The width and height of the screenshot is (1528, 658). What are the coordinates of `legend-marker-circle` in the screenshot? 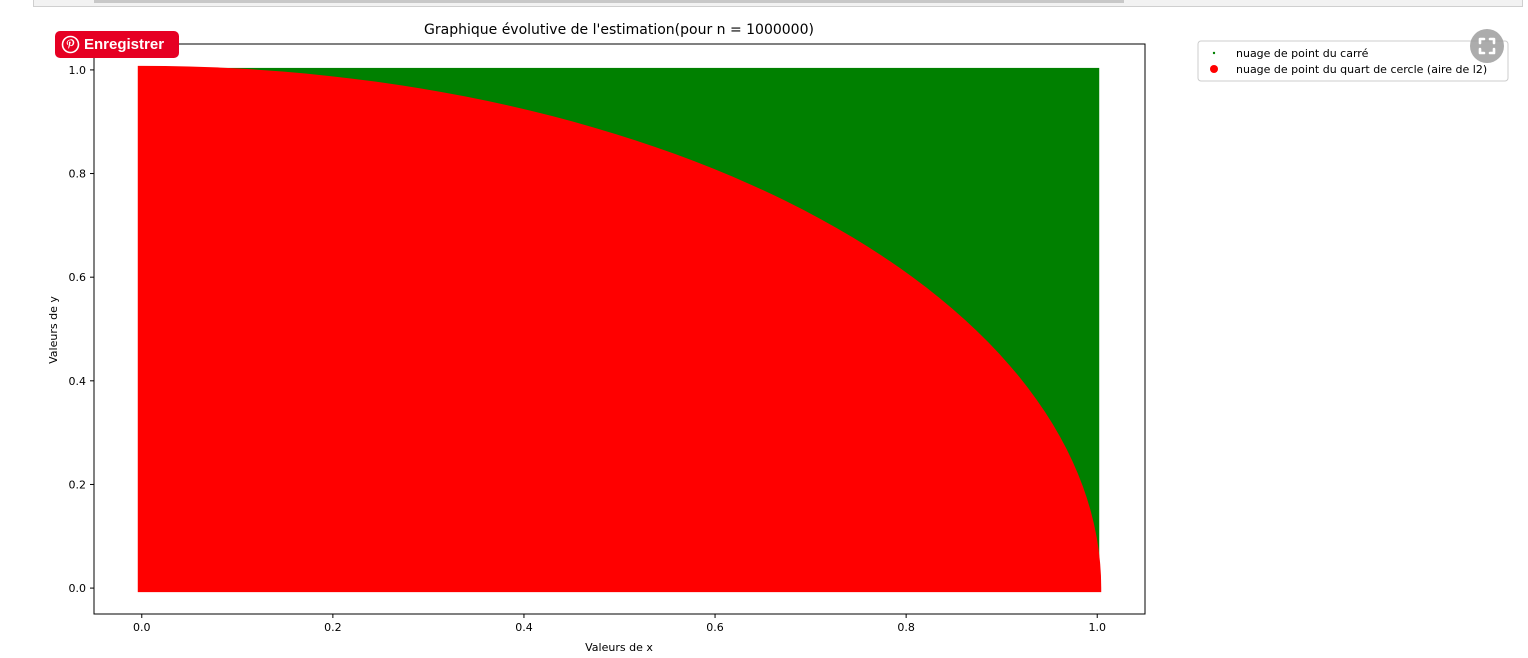 It's located at (1214, 69).